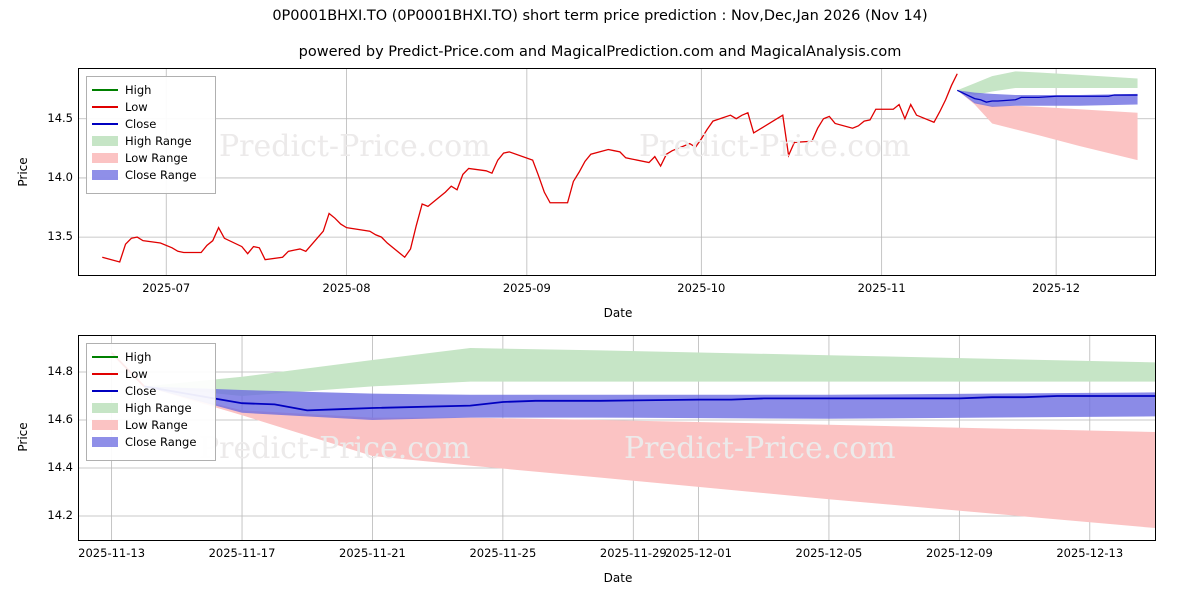  I want to click on x-tick-label: 2025-08, so click(346, 288).